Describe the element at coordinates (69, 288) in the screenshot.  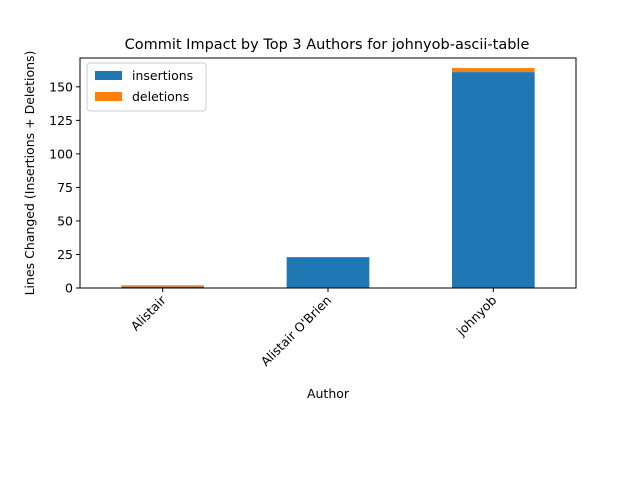
I see `y-tick-label-0: 0` at that location.